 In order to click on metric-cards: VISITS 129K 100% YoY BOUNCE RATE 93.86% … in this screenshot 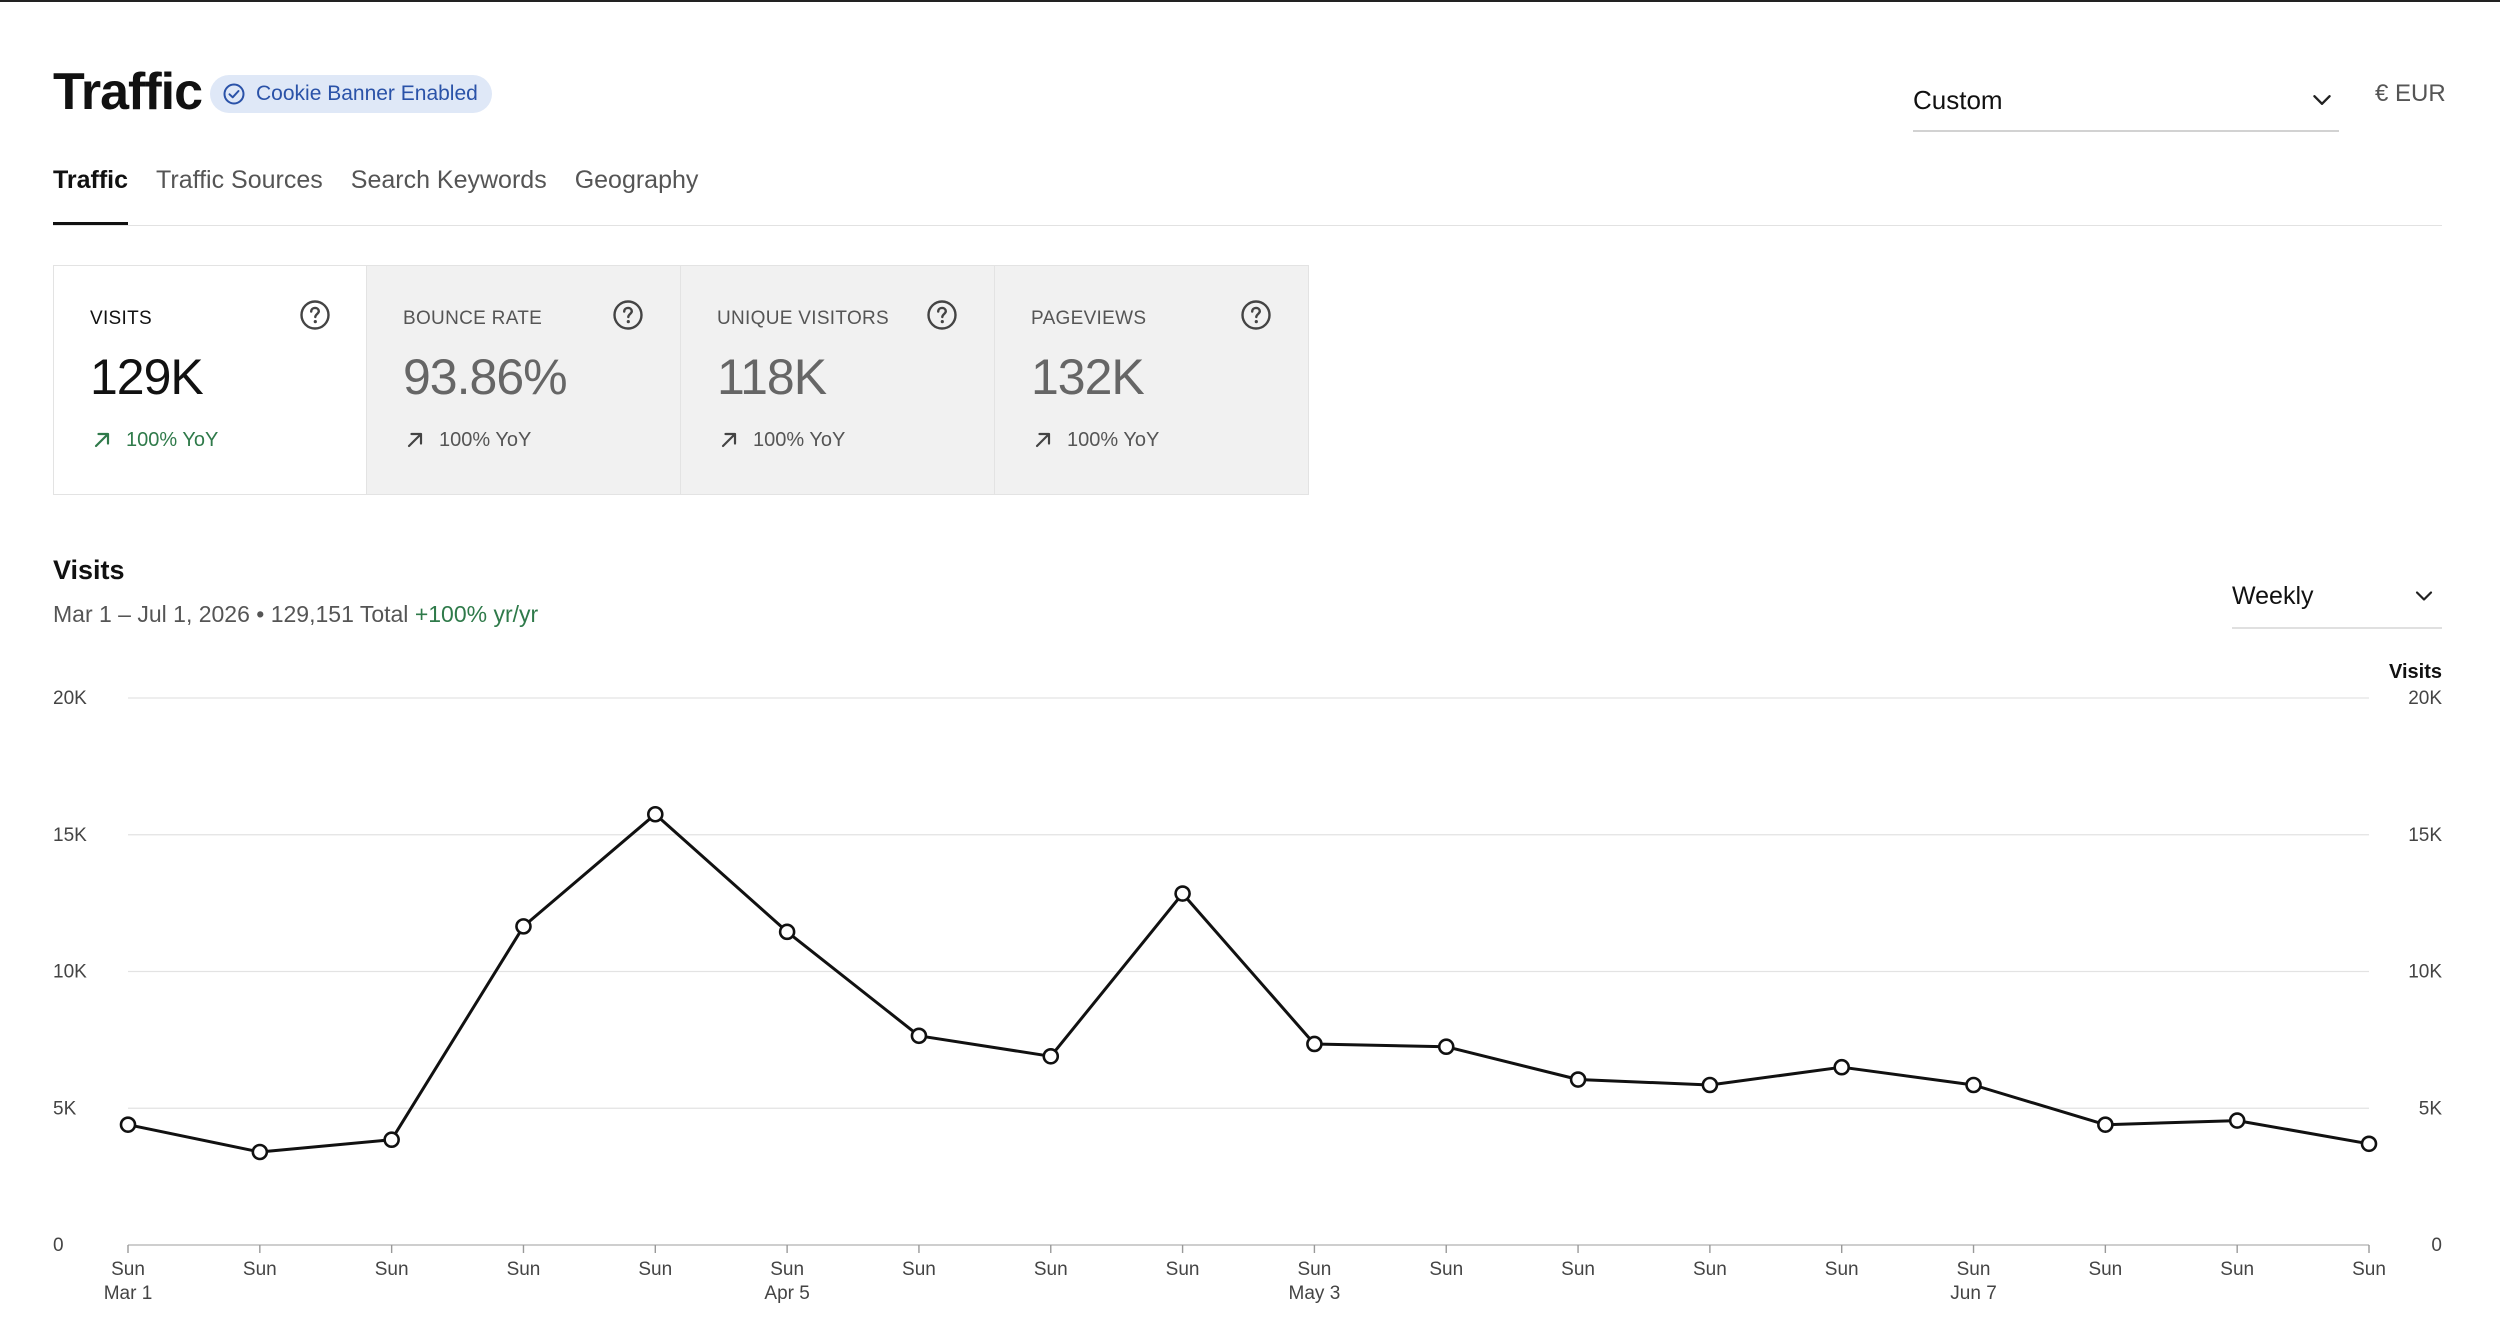, I will do `click(681, 380)`.